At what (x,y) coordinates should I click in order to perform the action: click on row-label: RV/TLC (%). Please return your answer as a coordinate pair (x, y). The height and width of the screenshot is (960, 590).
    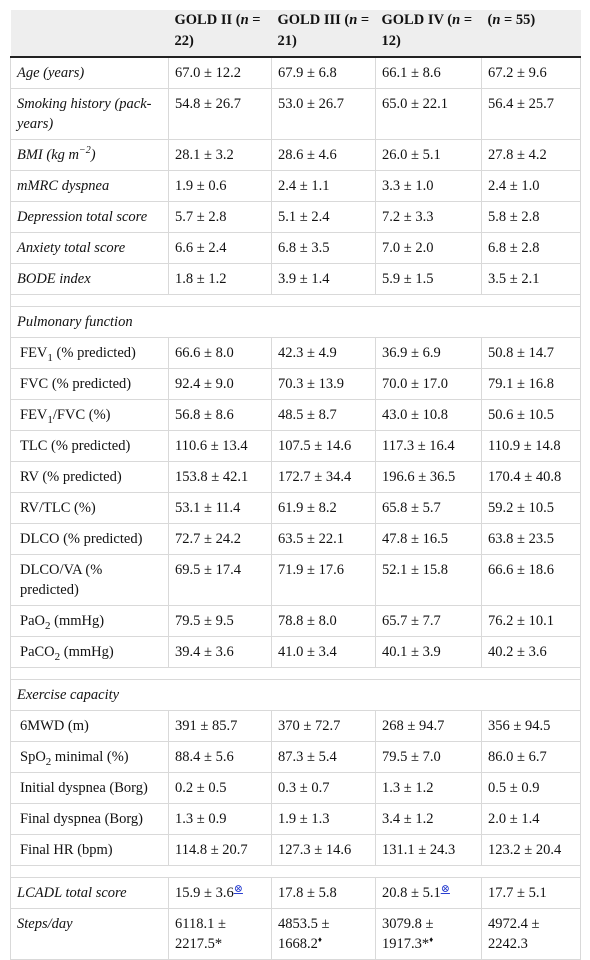
    Looking at the image, I should click on (89, 508).